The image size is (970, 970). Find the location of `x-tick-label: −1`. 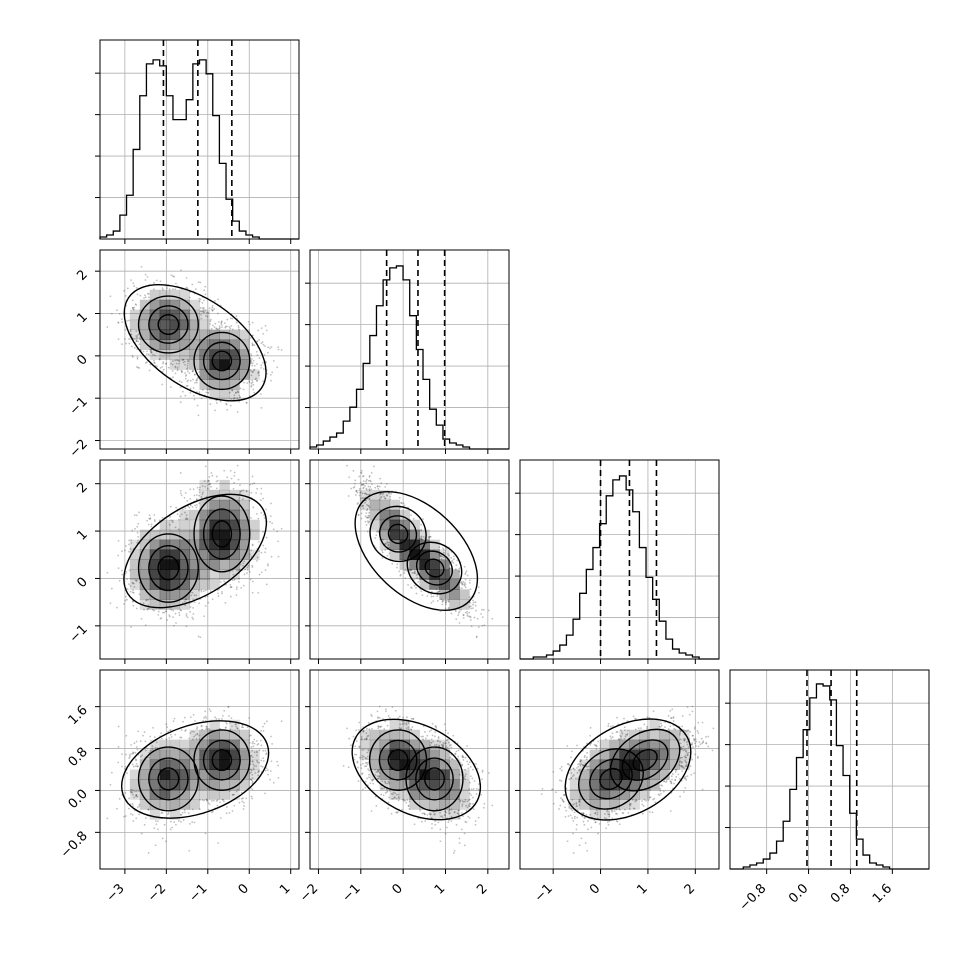

x-tick-label: −1 is located at coordinates (198, 893).